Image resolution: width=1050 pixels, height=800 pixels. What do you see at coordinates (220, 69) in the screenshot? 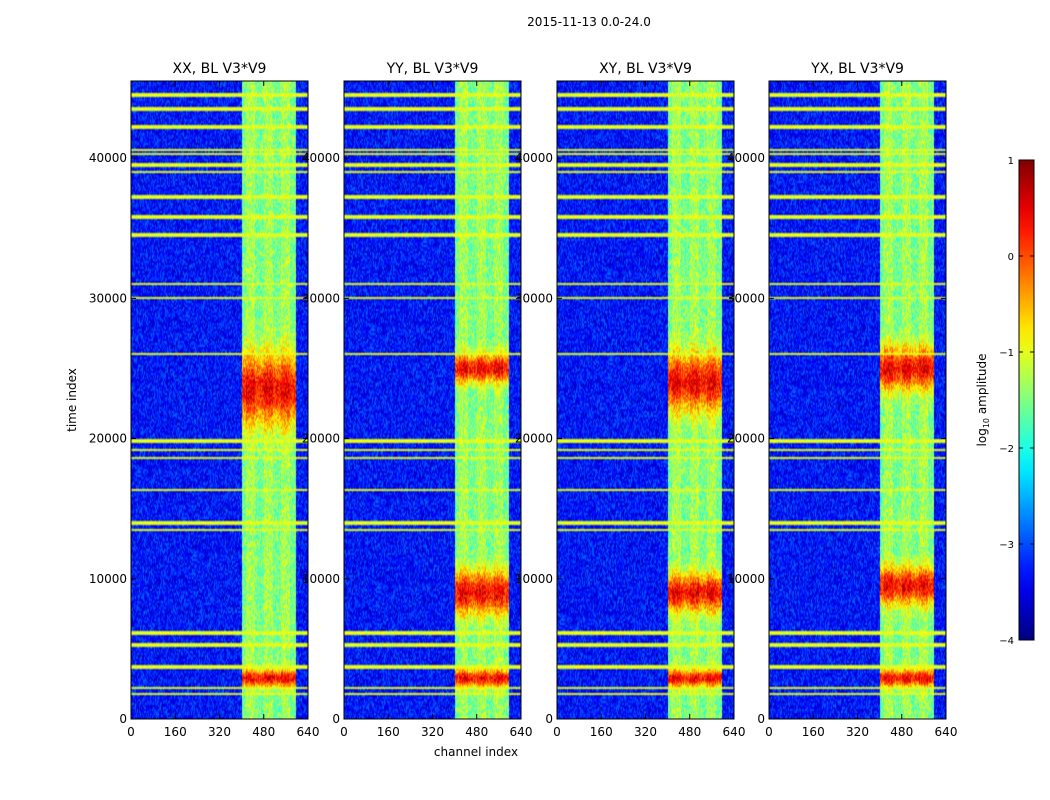
I see `panel-title: XX, BL V3*V9` at bounding box center [220, 69].